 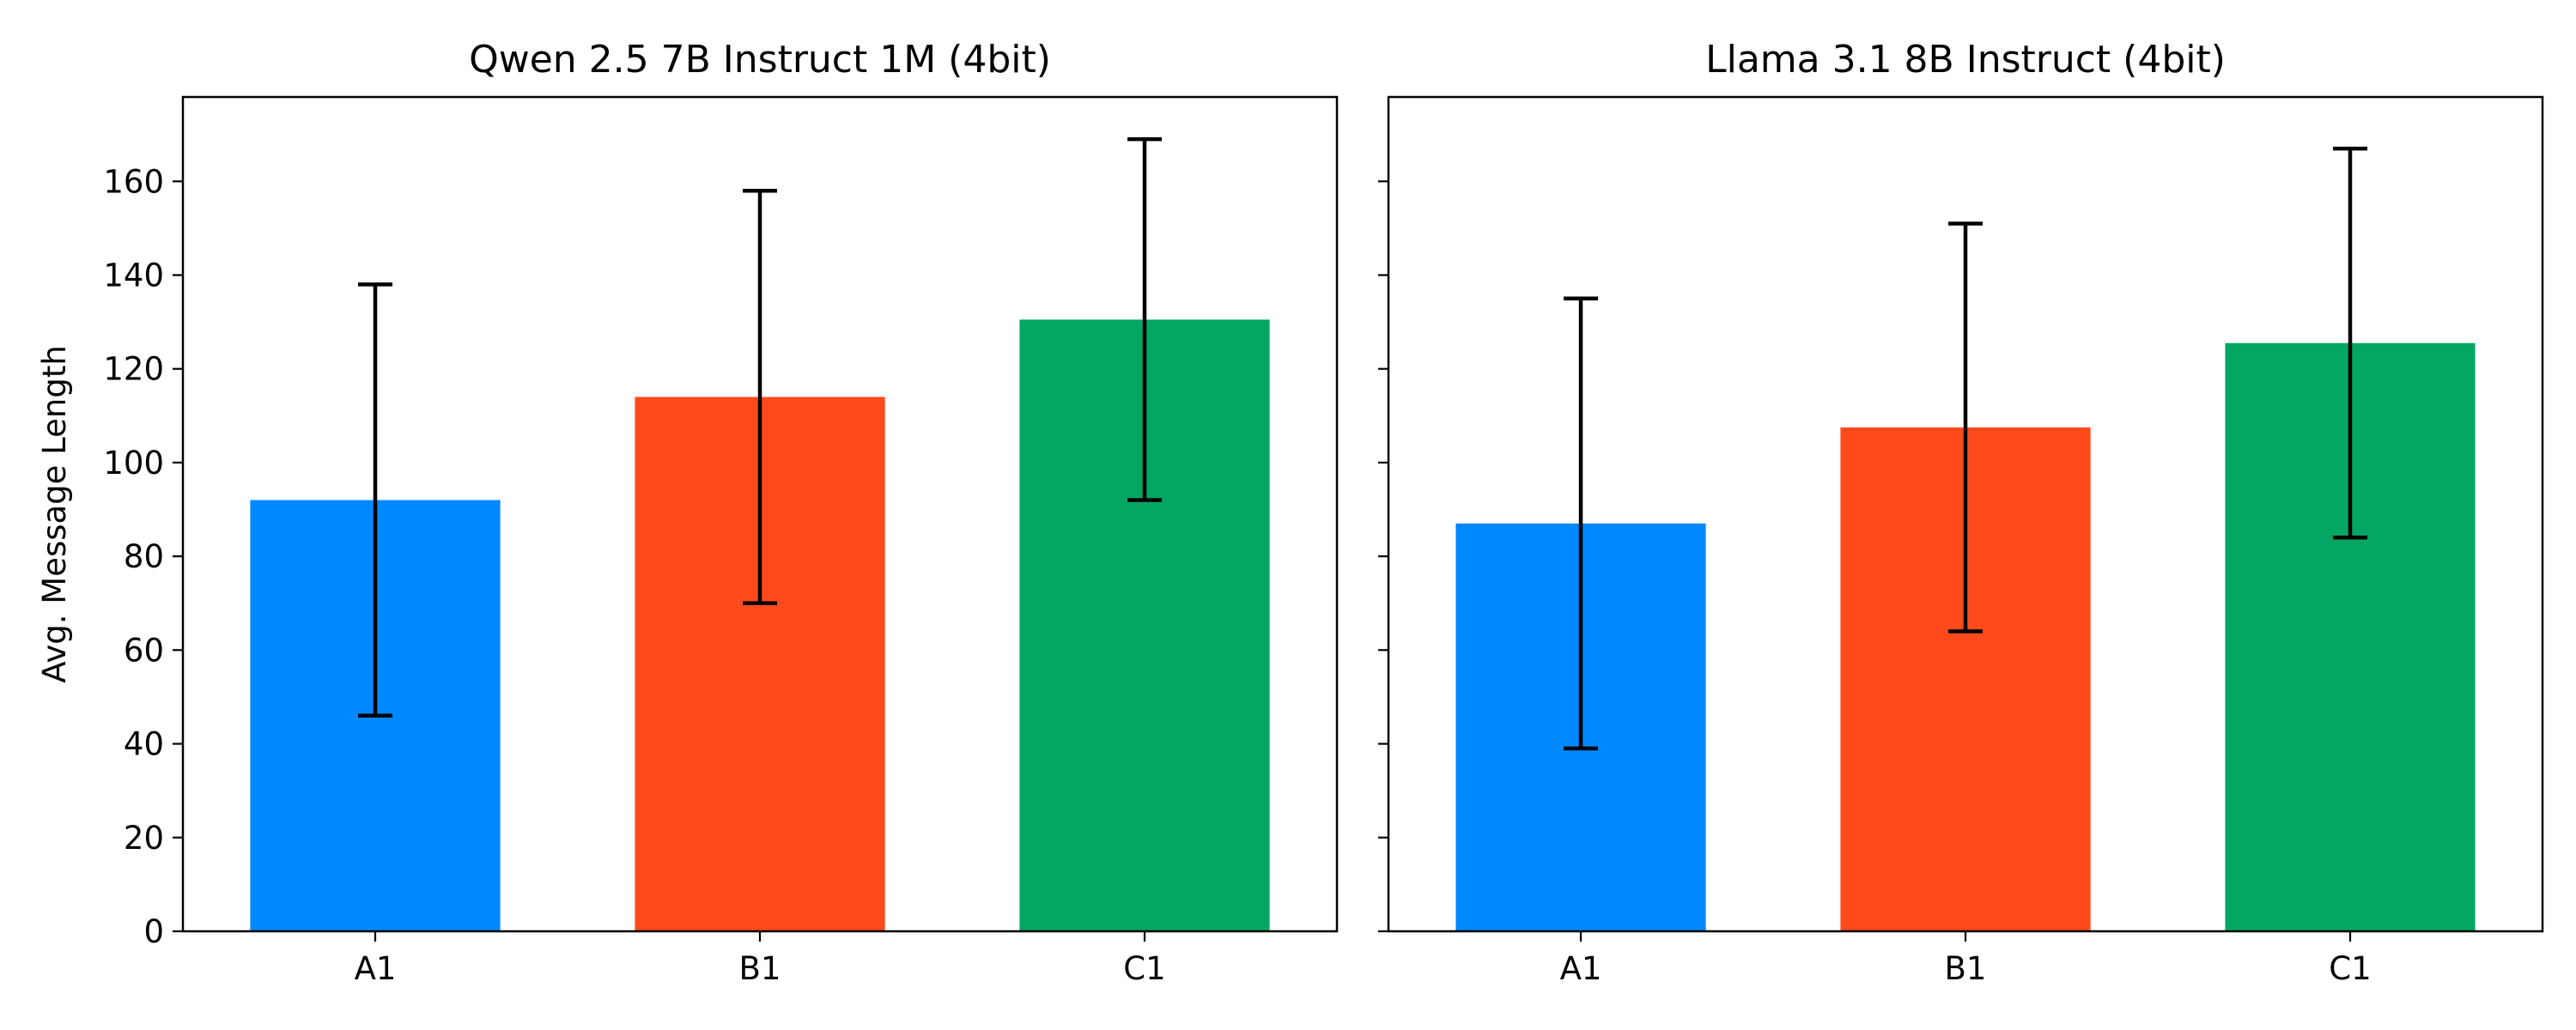 I want to click on y-tick-label: 20, so click(x=144, y=838).